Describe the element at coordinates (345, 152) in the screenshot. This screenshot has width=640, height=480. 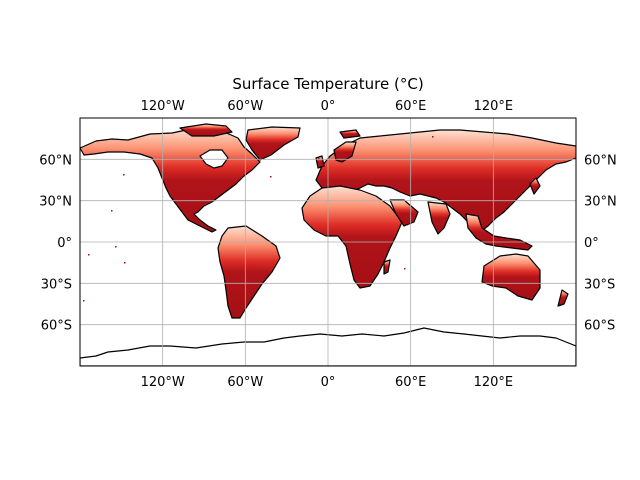
I see `land-scandinavia` at that location.